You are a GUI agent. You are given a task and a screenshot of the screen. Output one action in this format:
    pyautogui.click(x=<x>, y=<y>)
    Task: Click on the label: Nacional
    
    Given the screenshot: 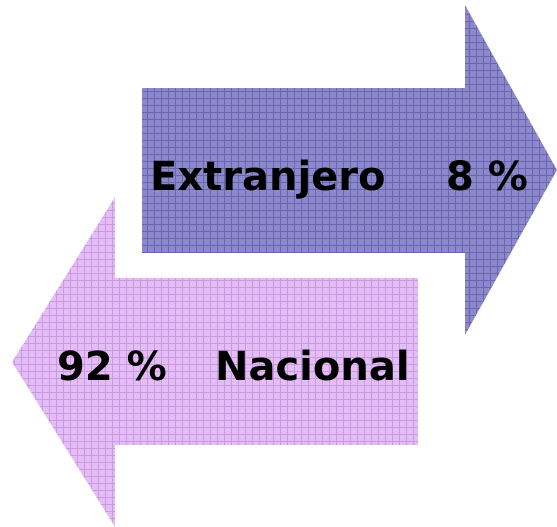 What is the action you would take?
    pyautogui.click(x=312, y=367)
    